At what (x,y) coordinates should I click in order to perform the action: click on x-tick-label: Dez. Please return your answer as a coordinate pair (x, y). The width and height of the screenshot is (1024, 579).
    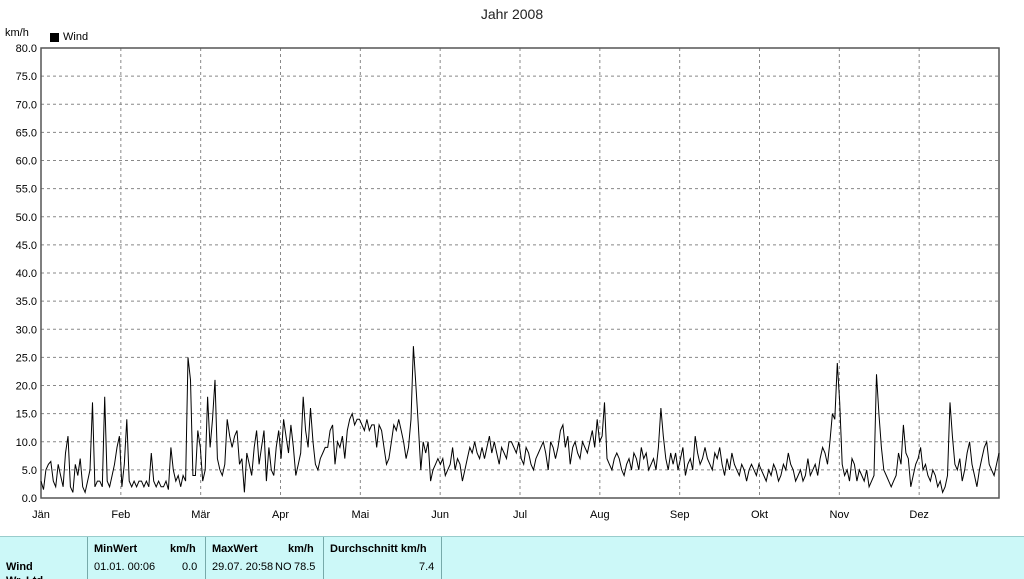
    Looking at the image, I should click on (919, 515).